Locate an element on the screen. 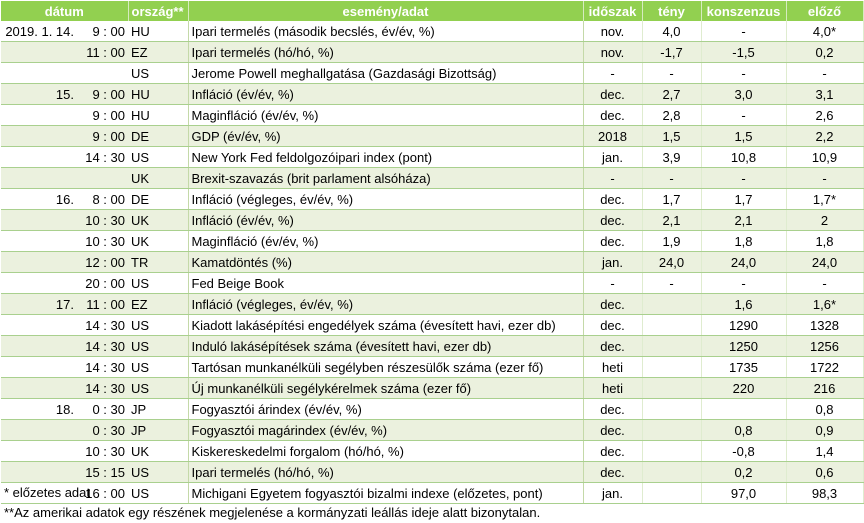 The image size is (864, 523). actual-cell: 4,0 is located at coordinates (672, 31).